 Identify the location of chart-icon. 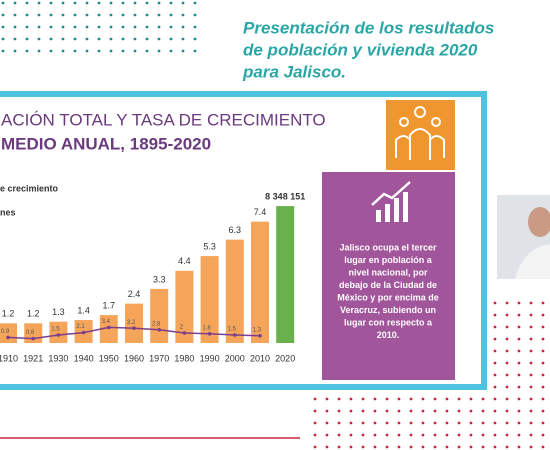
(391, 201).